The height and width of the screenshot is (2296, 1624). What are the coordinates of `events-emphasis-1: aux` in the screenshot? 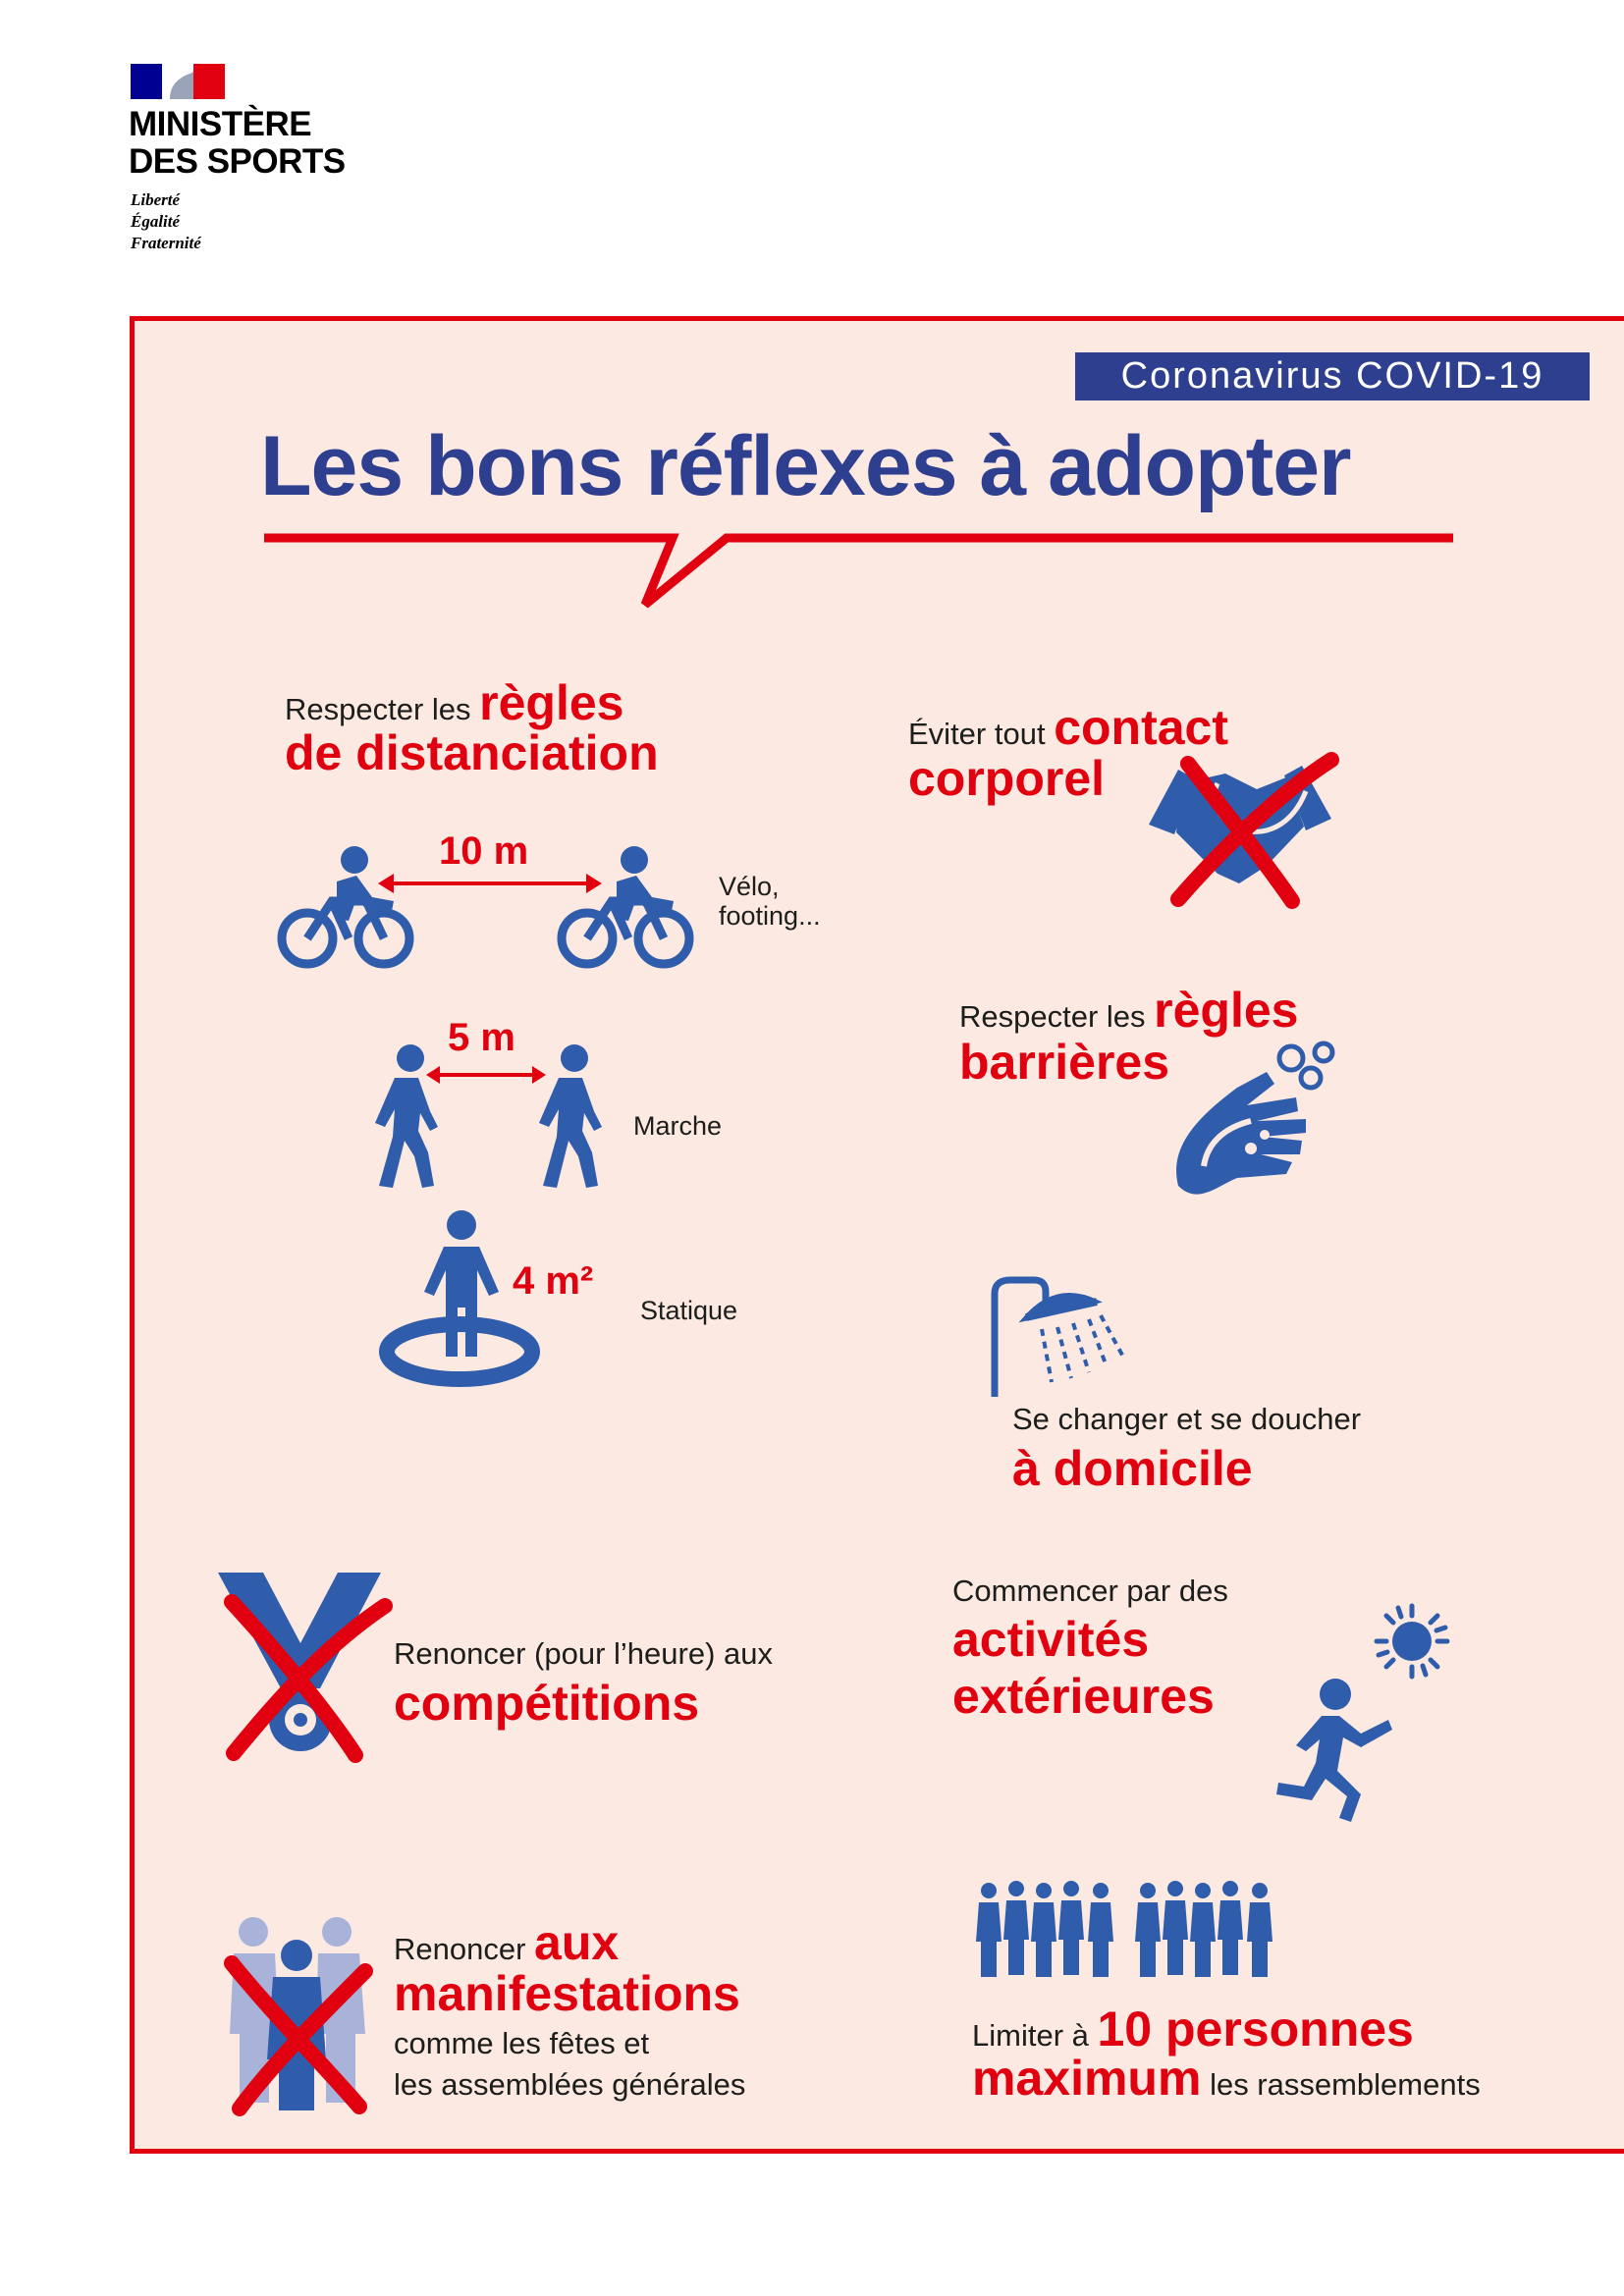 It's located at (577, 1942).